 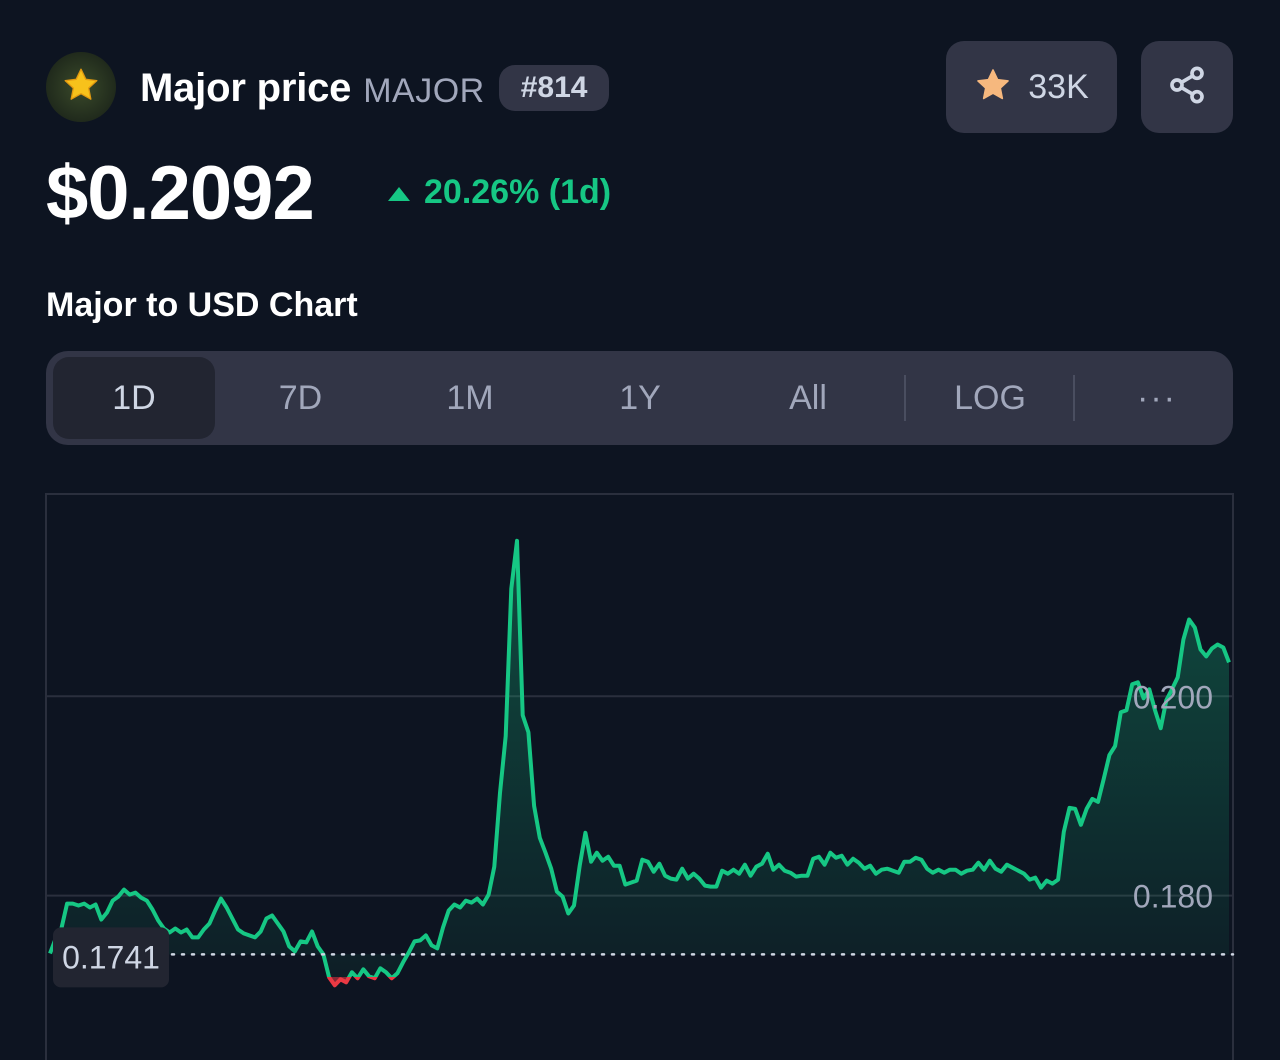 I want to click on price-change: 20.26% (1d), so click(x=498, y=192).